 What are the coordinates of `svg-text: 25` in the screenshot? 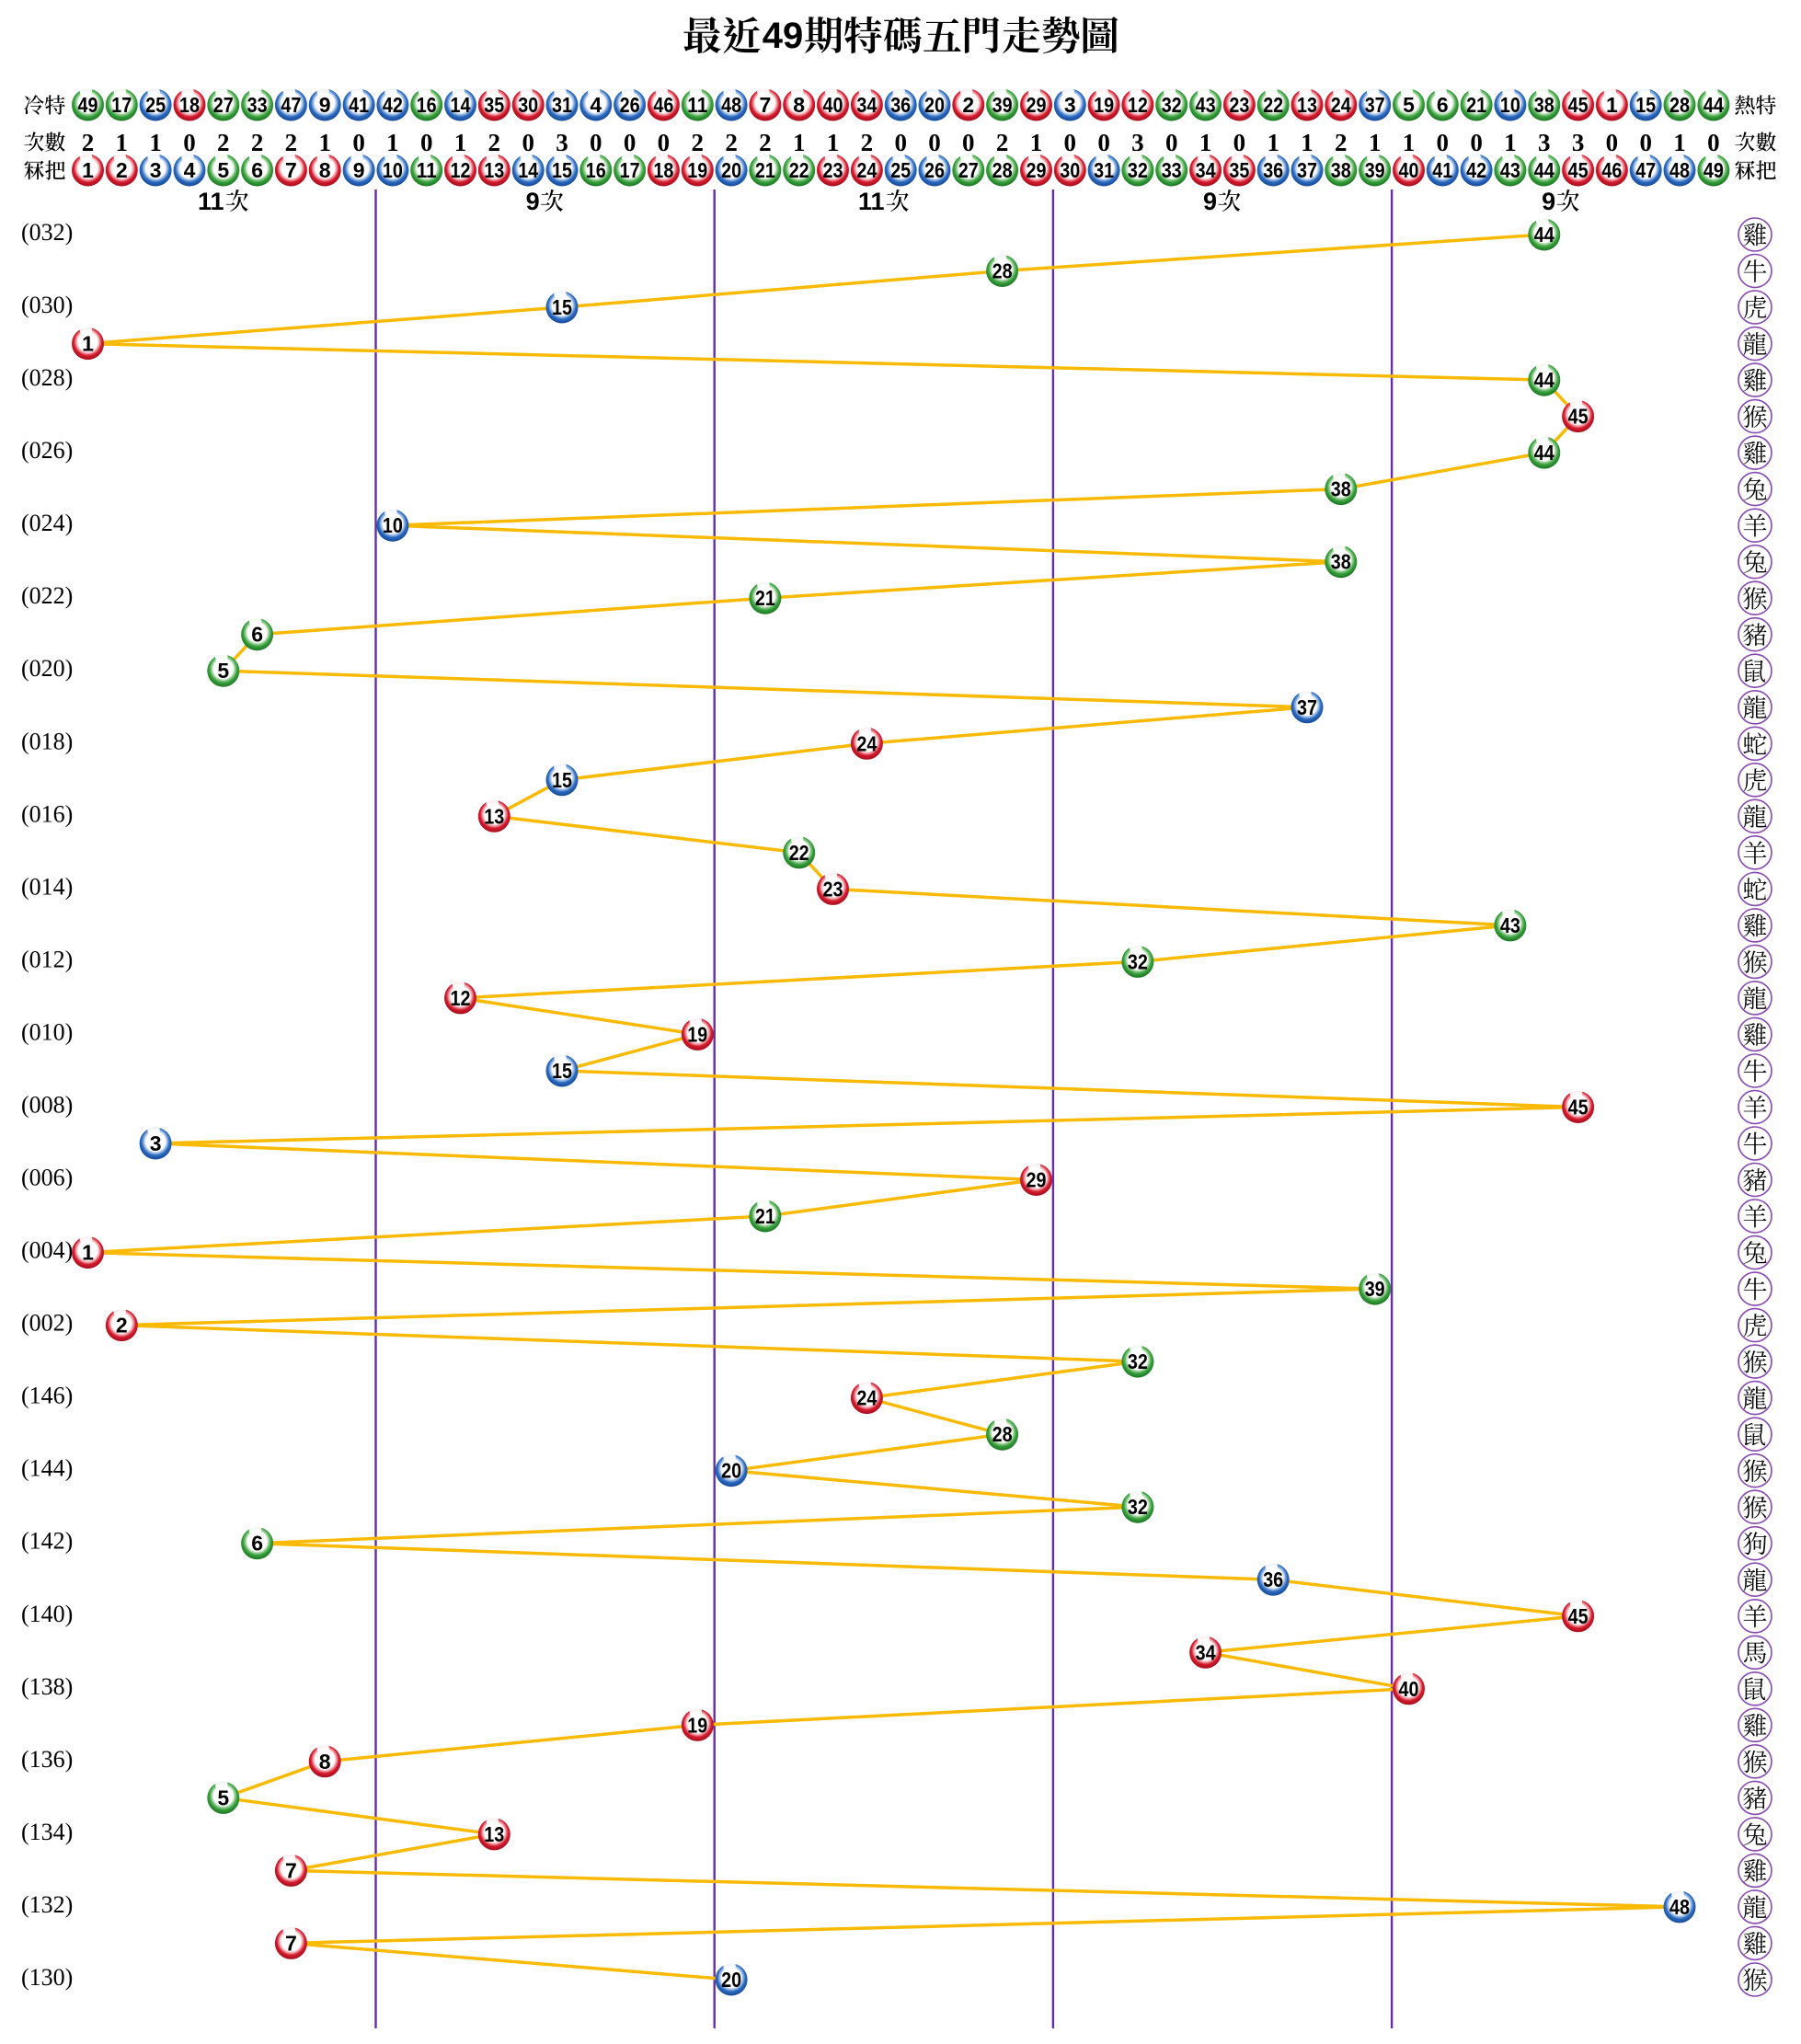 It's located at (900, 170).